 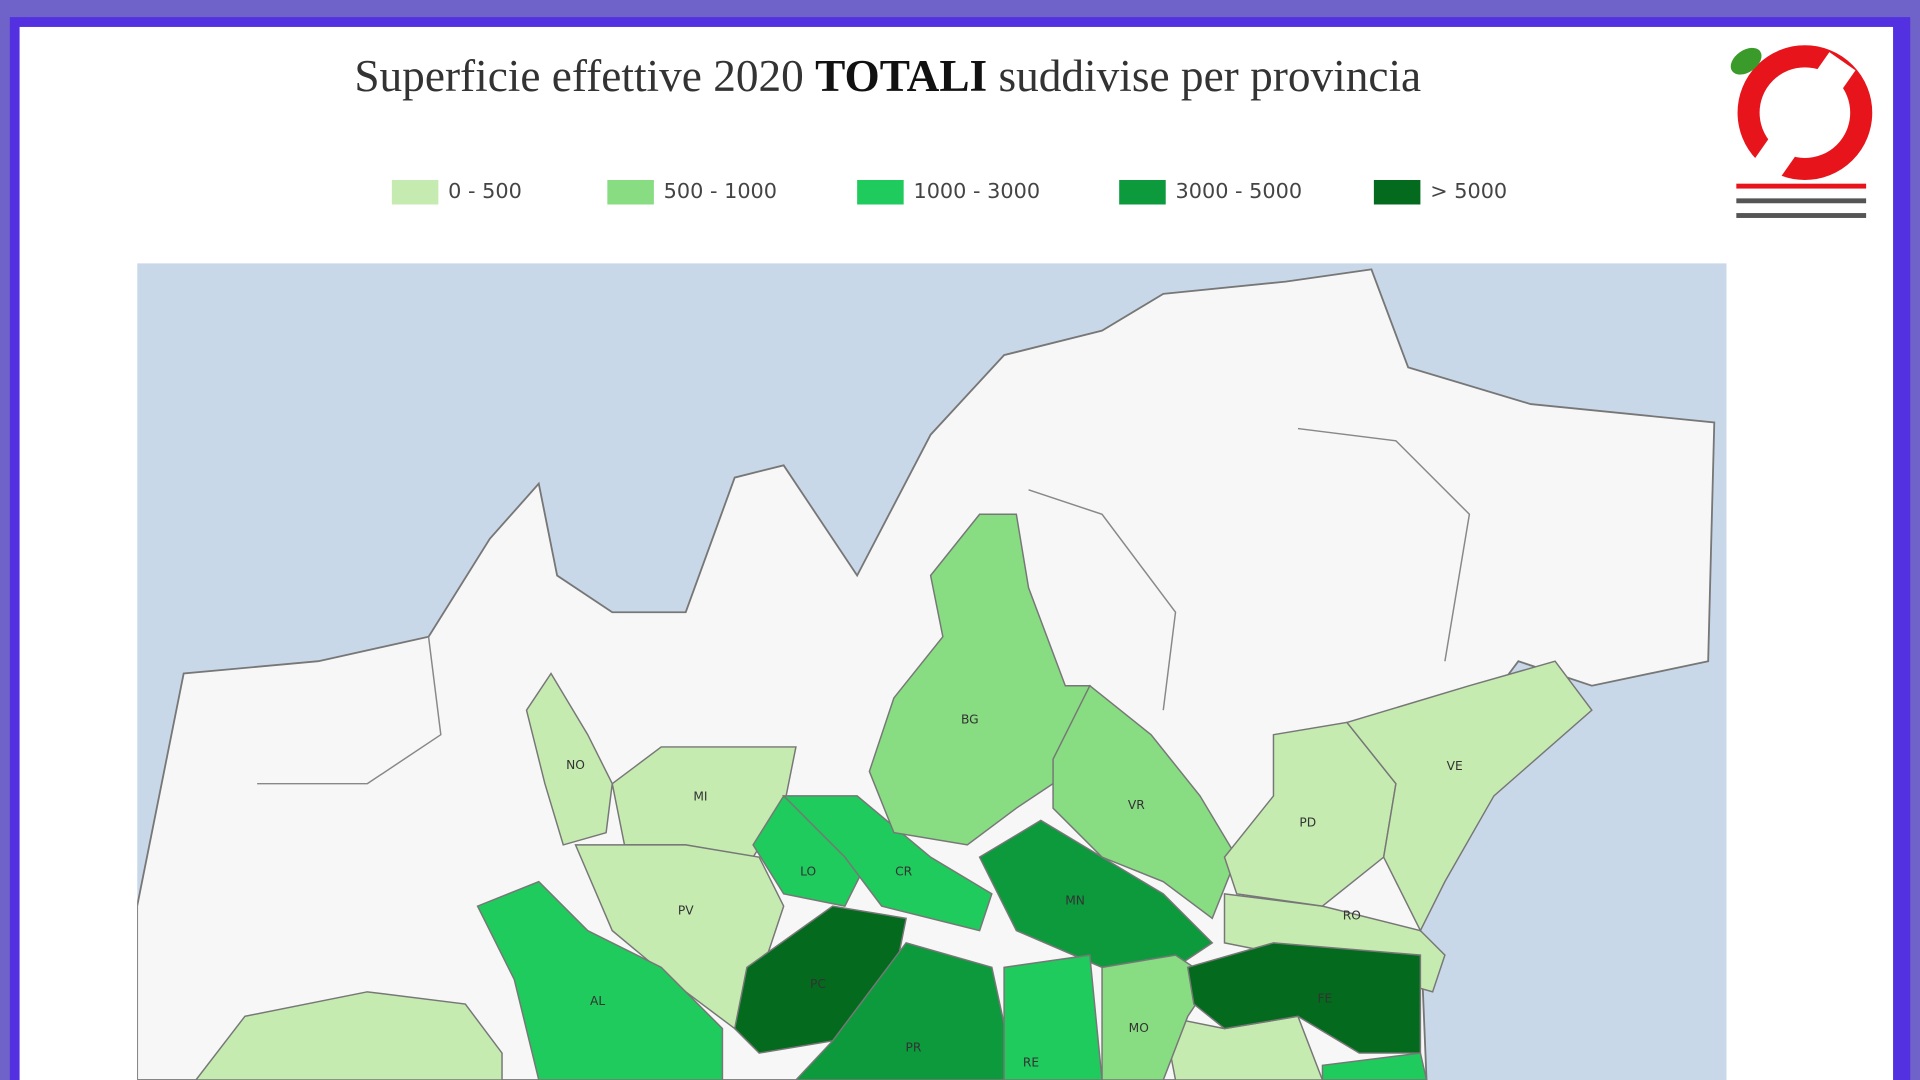 What do you see at coordinates (720, 191) in the screenshot?
I see `legend-label: 500 - 1000` at bounding box center [720, 191].